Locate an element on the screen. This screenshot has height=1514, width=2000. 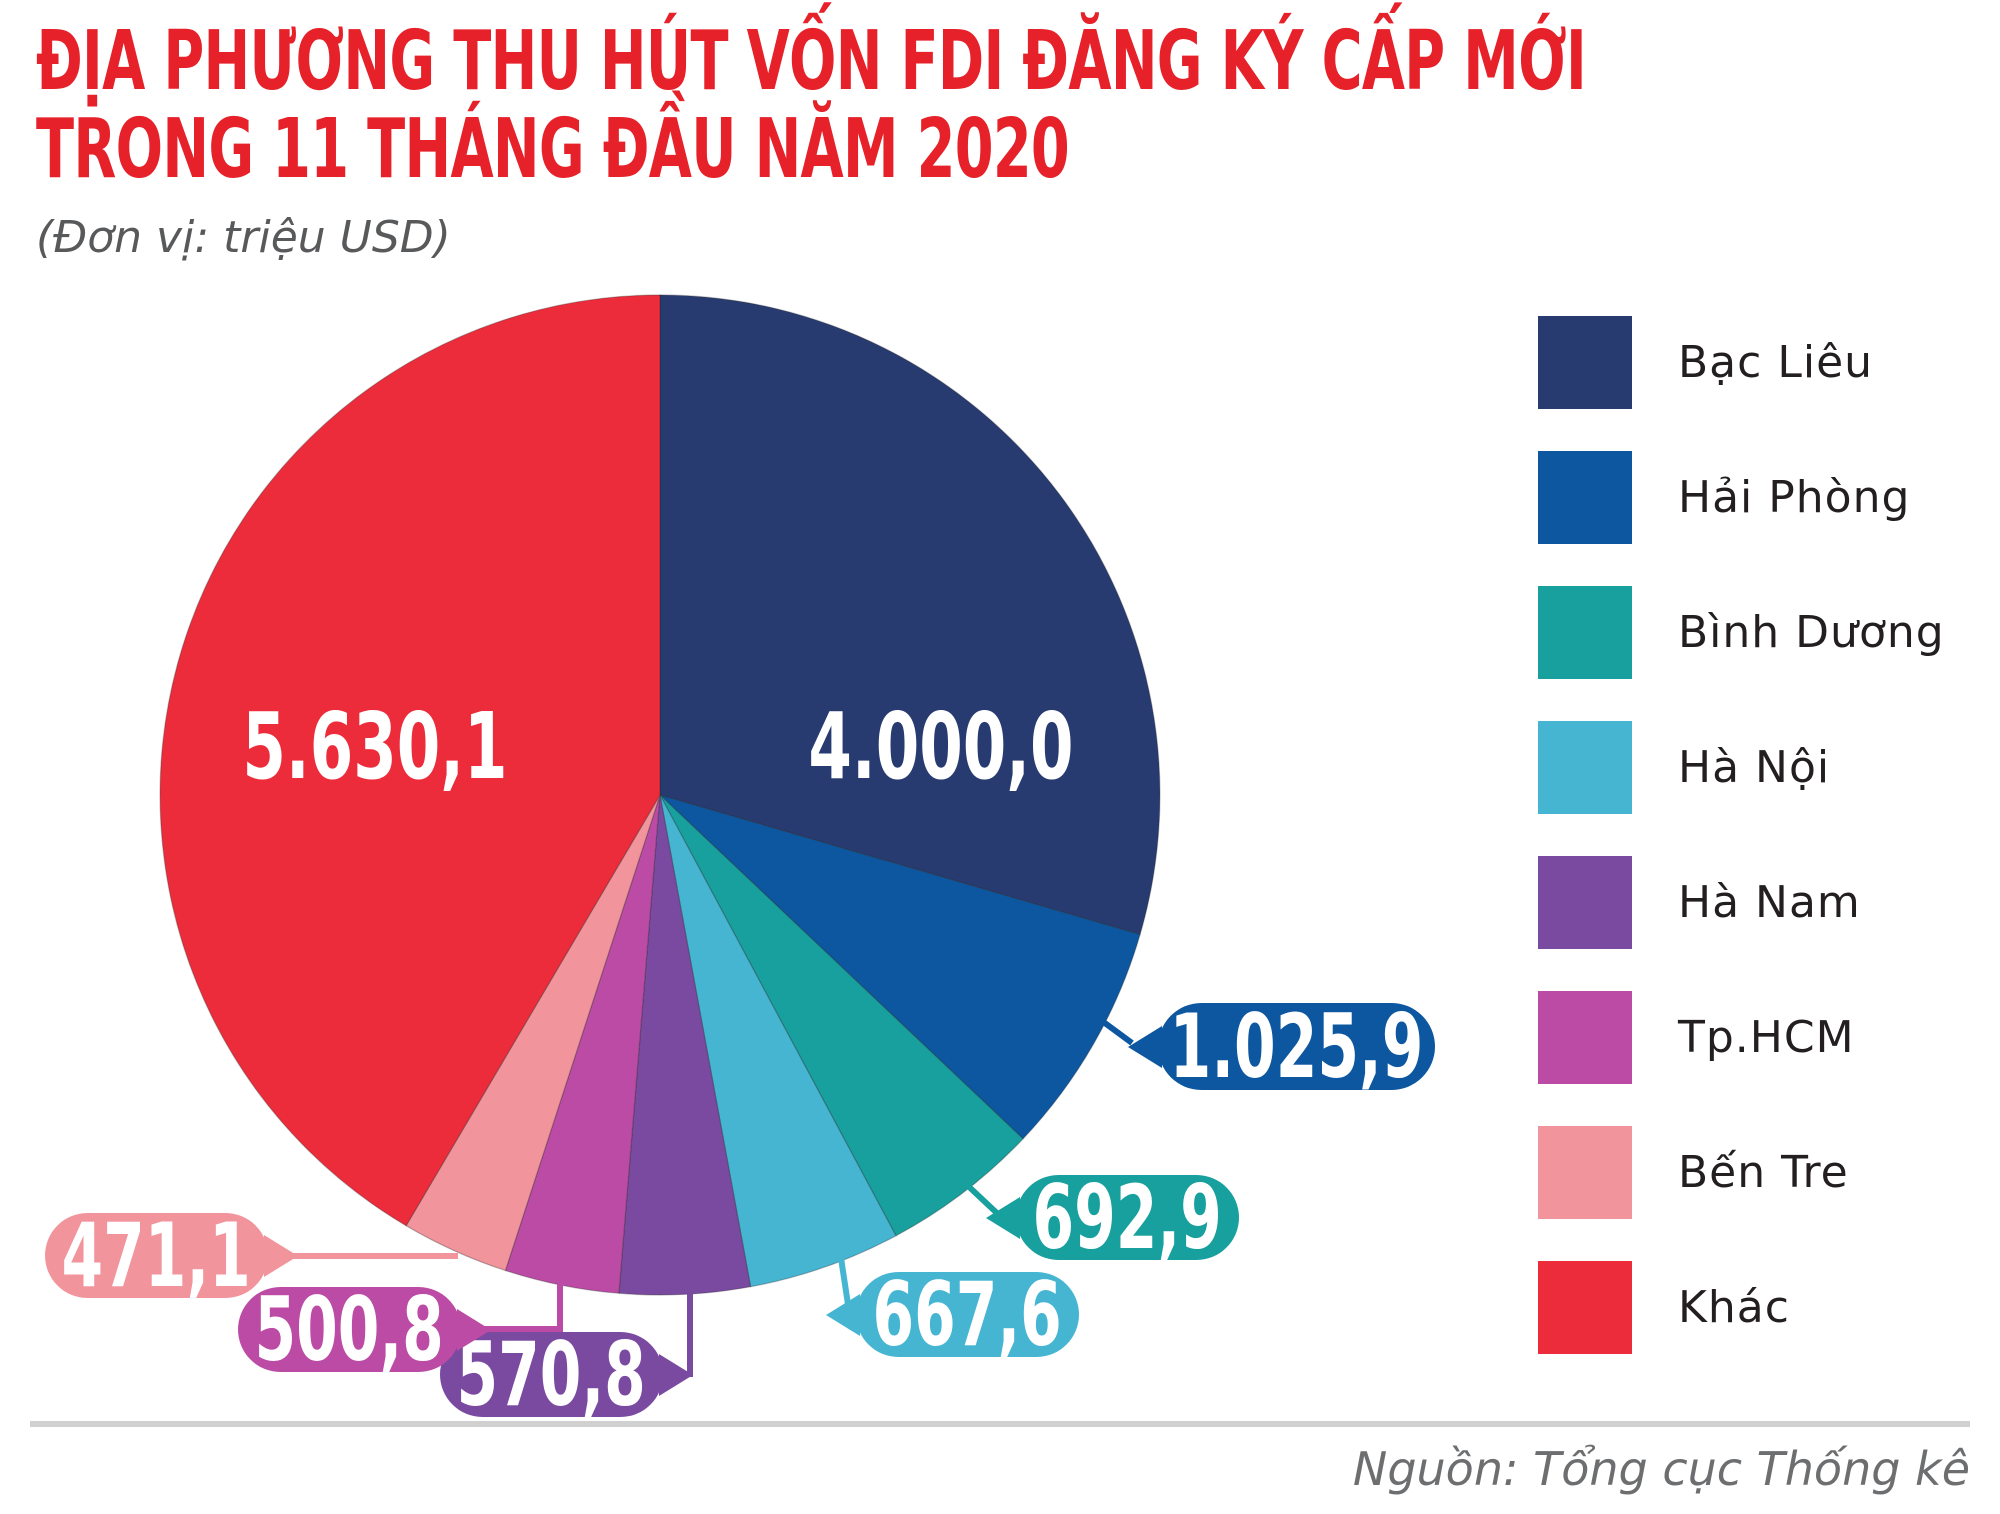
legend-item-2: Bình Dương is located at coordinates (1741, 632).